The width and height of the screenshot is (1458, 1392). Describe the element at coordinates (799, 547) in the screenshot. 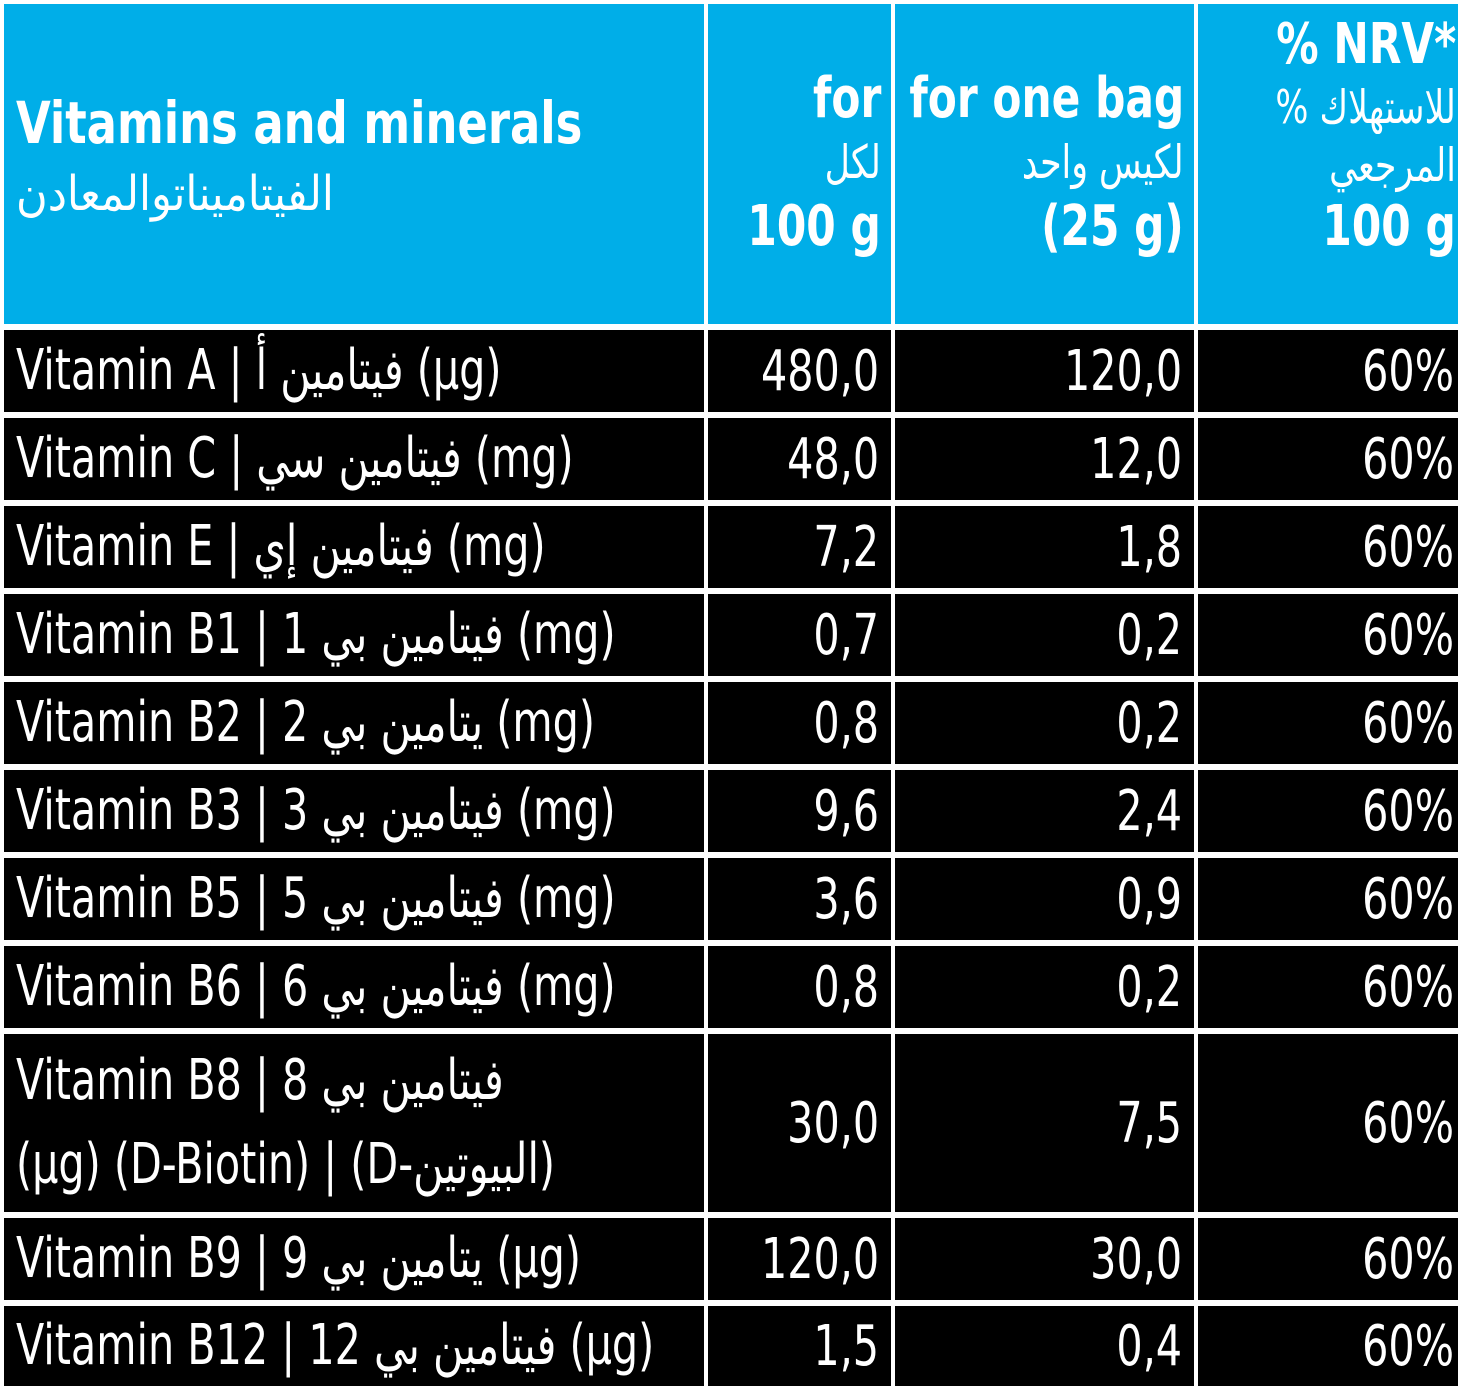

I see `row-per-100g: 7,2` at that location.